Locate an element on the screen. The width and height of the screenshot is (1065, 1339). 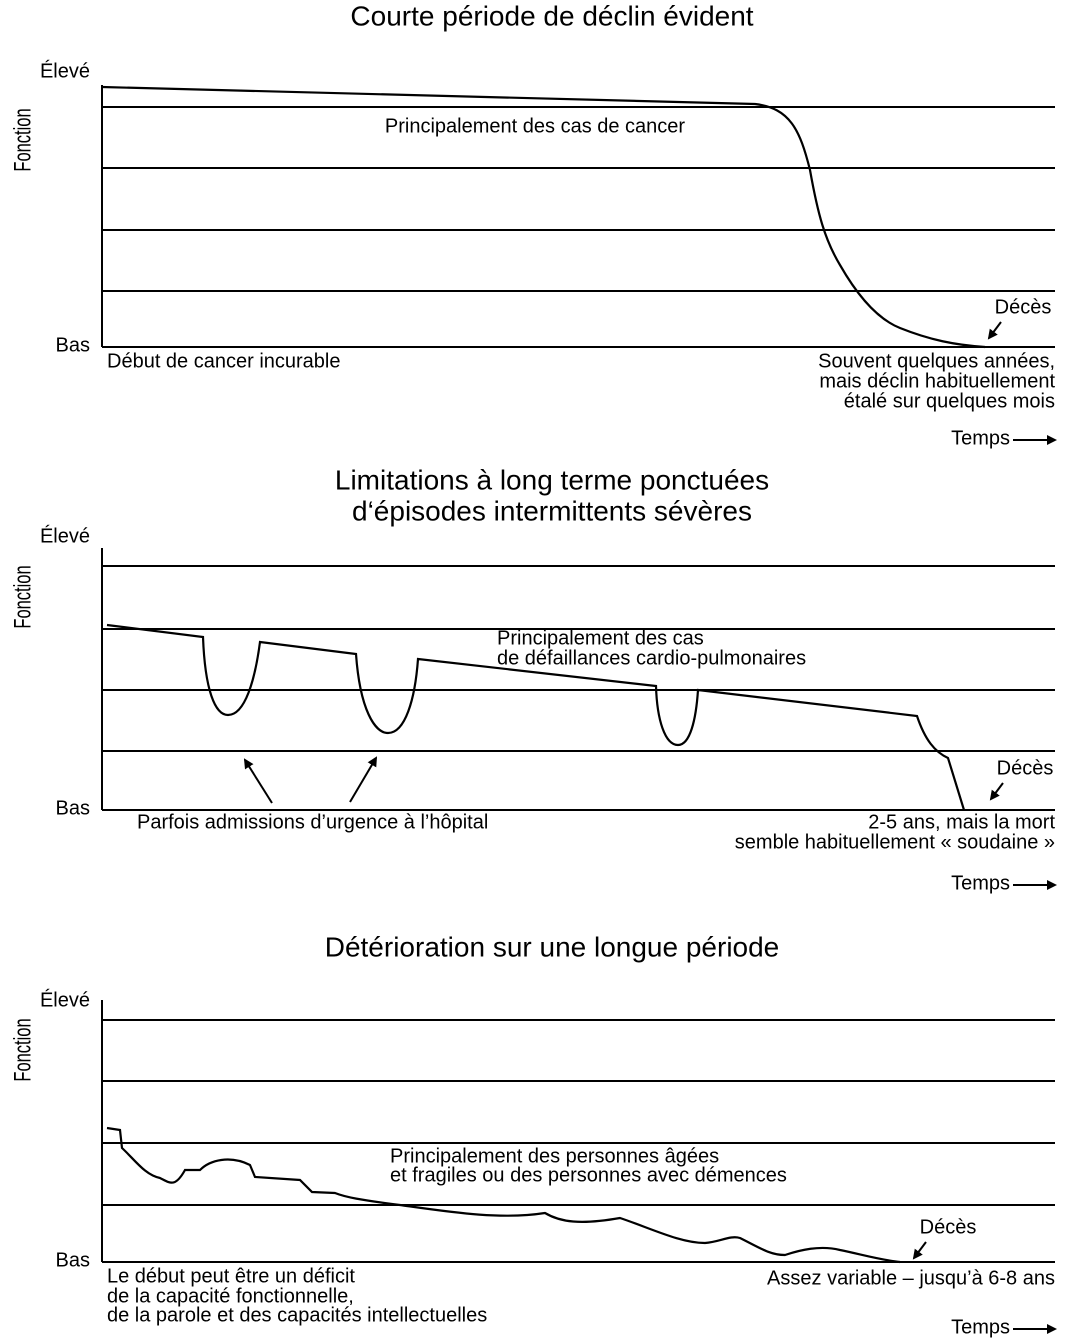
end-label: étalé sur quelques mois is located at coordinates (949, 401).